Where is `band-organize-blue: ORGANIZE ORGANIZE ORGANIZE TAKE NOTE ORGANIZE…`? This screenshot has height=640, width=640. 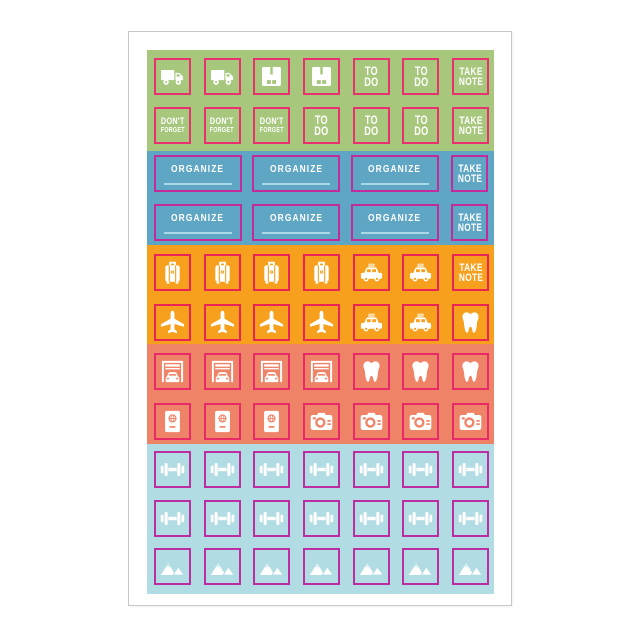 band-organize-blue: ORGANIZE ORGANIZE ORGANIZE TAKE NOTE ORGANIZE… is located at coordinates (320, 198).